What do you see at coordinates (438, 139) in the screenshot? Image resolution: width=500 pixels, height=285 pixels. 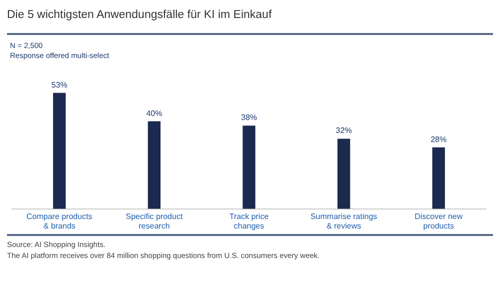 I see `data-label: 28%` at bounding box center [438, 139].